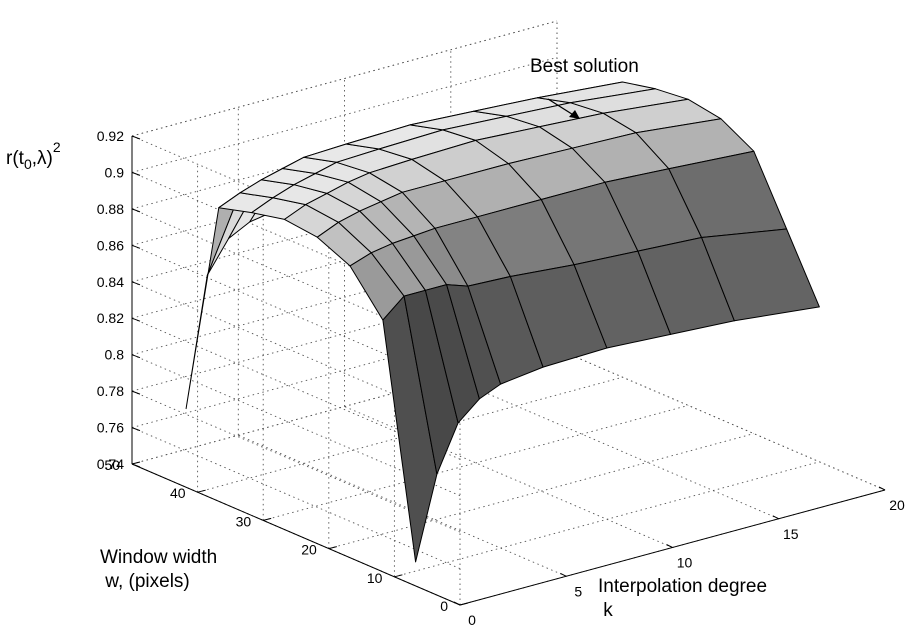 Image resolution: width=915 pixels, height=630 pixels. What do you see at coordinates (33, 155) in the screenshot?
I see `z-axis-label: r(t0,λ)2` at bounding box center [33, 155].